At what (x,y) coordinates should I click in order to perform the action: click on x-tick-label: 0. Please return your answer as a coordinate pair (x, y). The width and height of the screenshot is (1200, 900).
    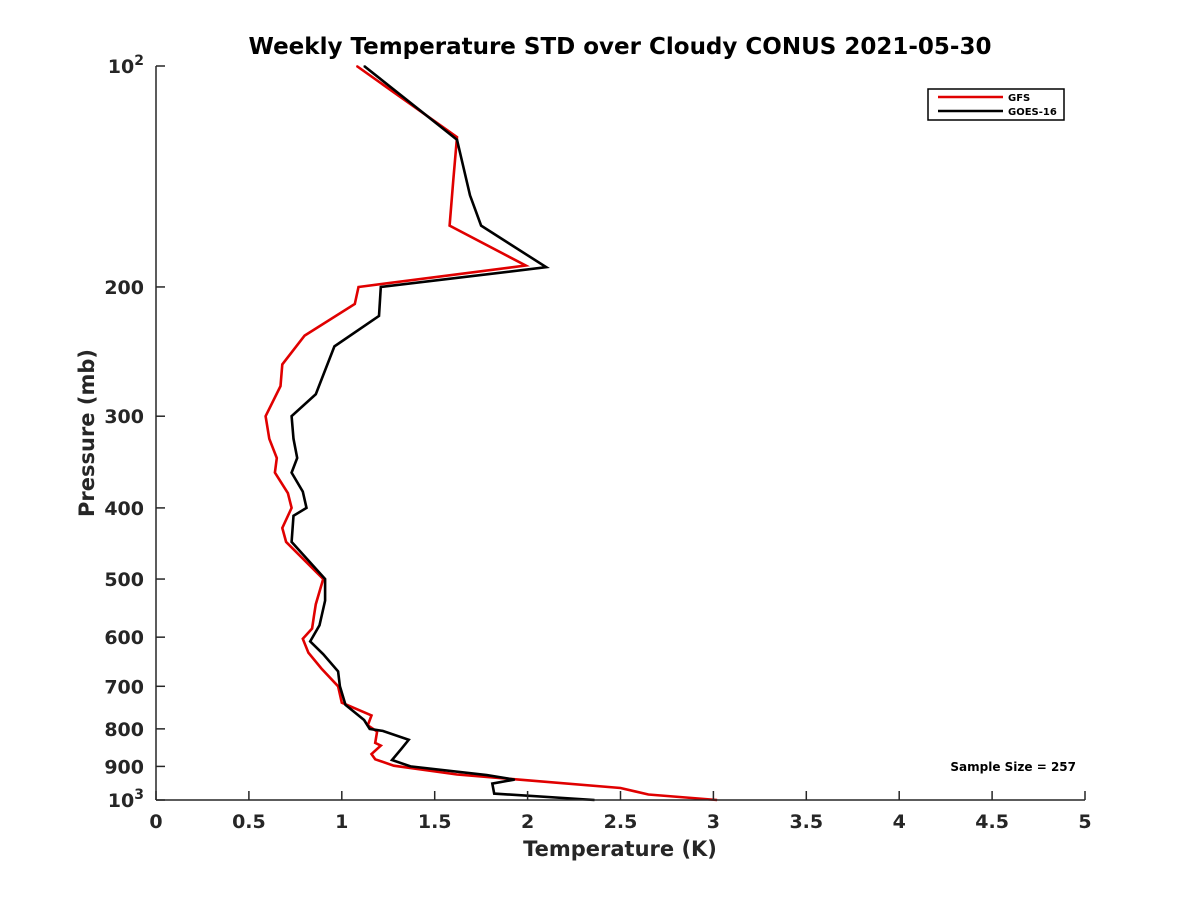
    Looking at the image, I should click on (155, 822).